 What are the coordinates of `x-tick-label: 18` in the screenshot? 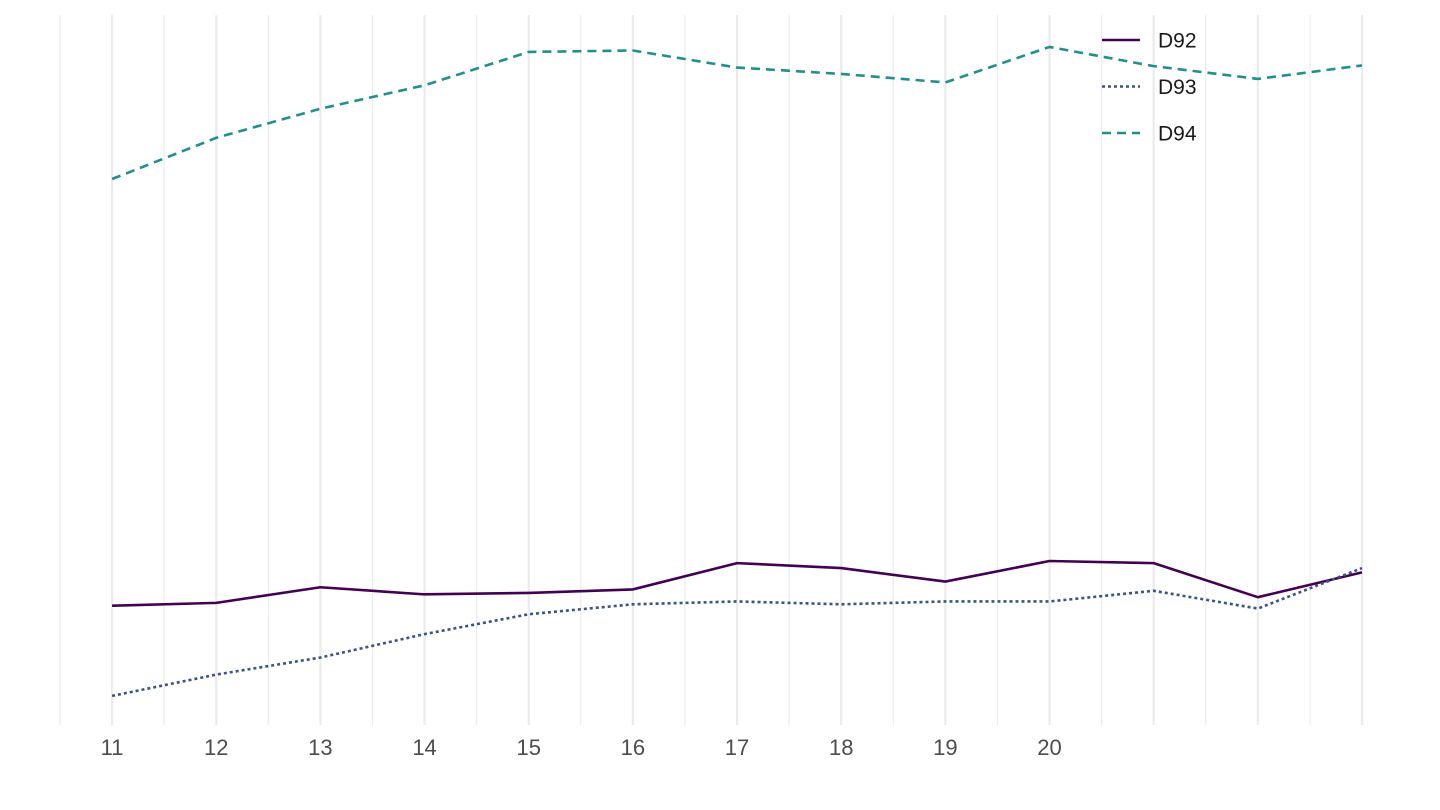 It's located at (841, 747).